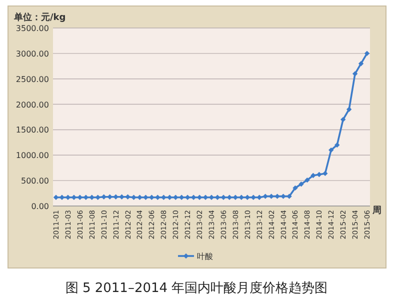 The height and width of the screenshot is (304, 393). I want to click on y-tick-label: 2500.00, so click(32, 79).